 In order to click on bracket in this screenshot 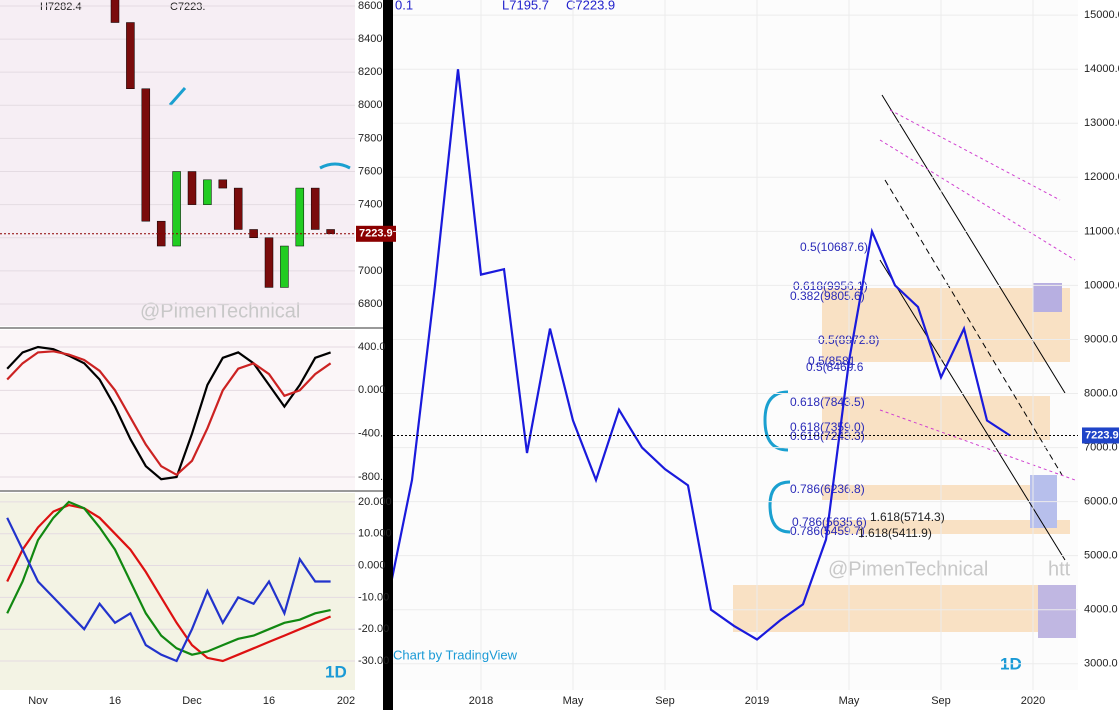, I will do `click(779, 507)`.